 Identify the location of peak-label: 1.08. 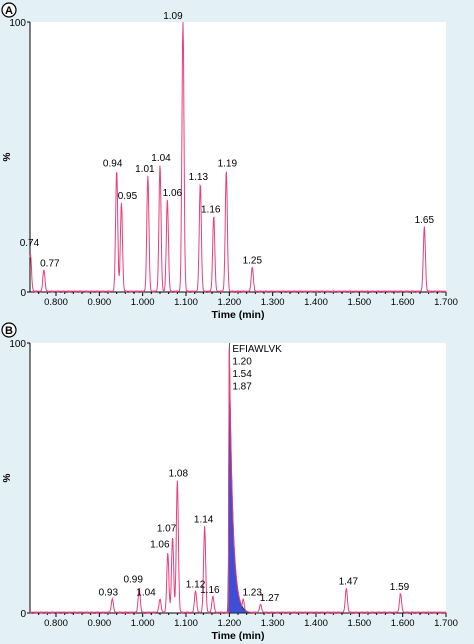
(179, 474).